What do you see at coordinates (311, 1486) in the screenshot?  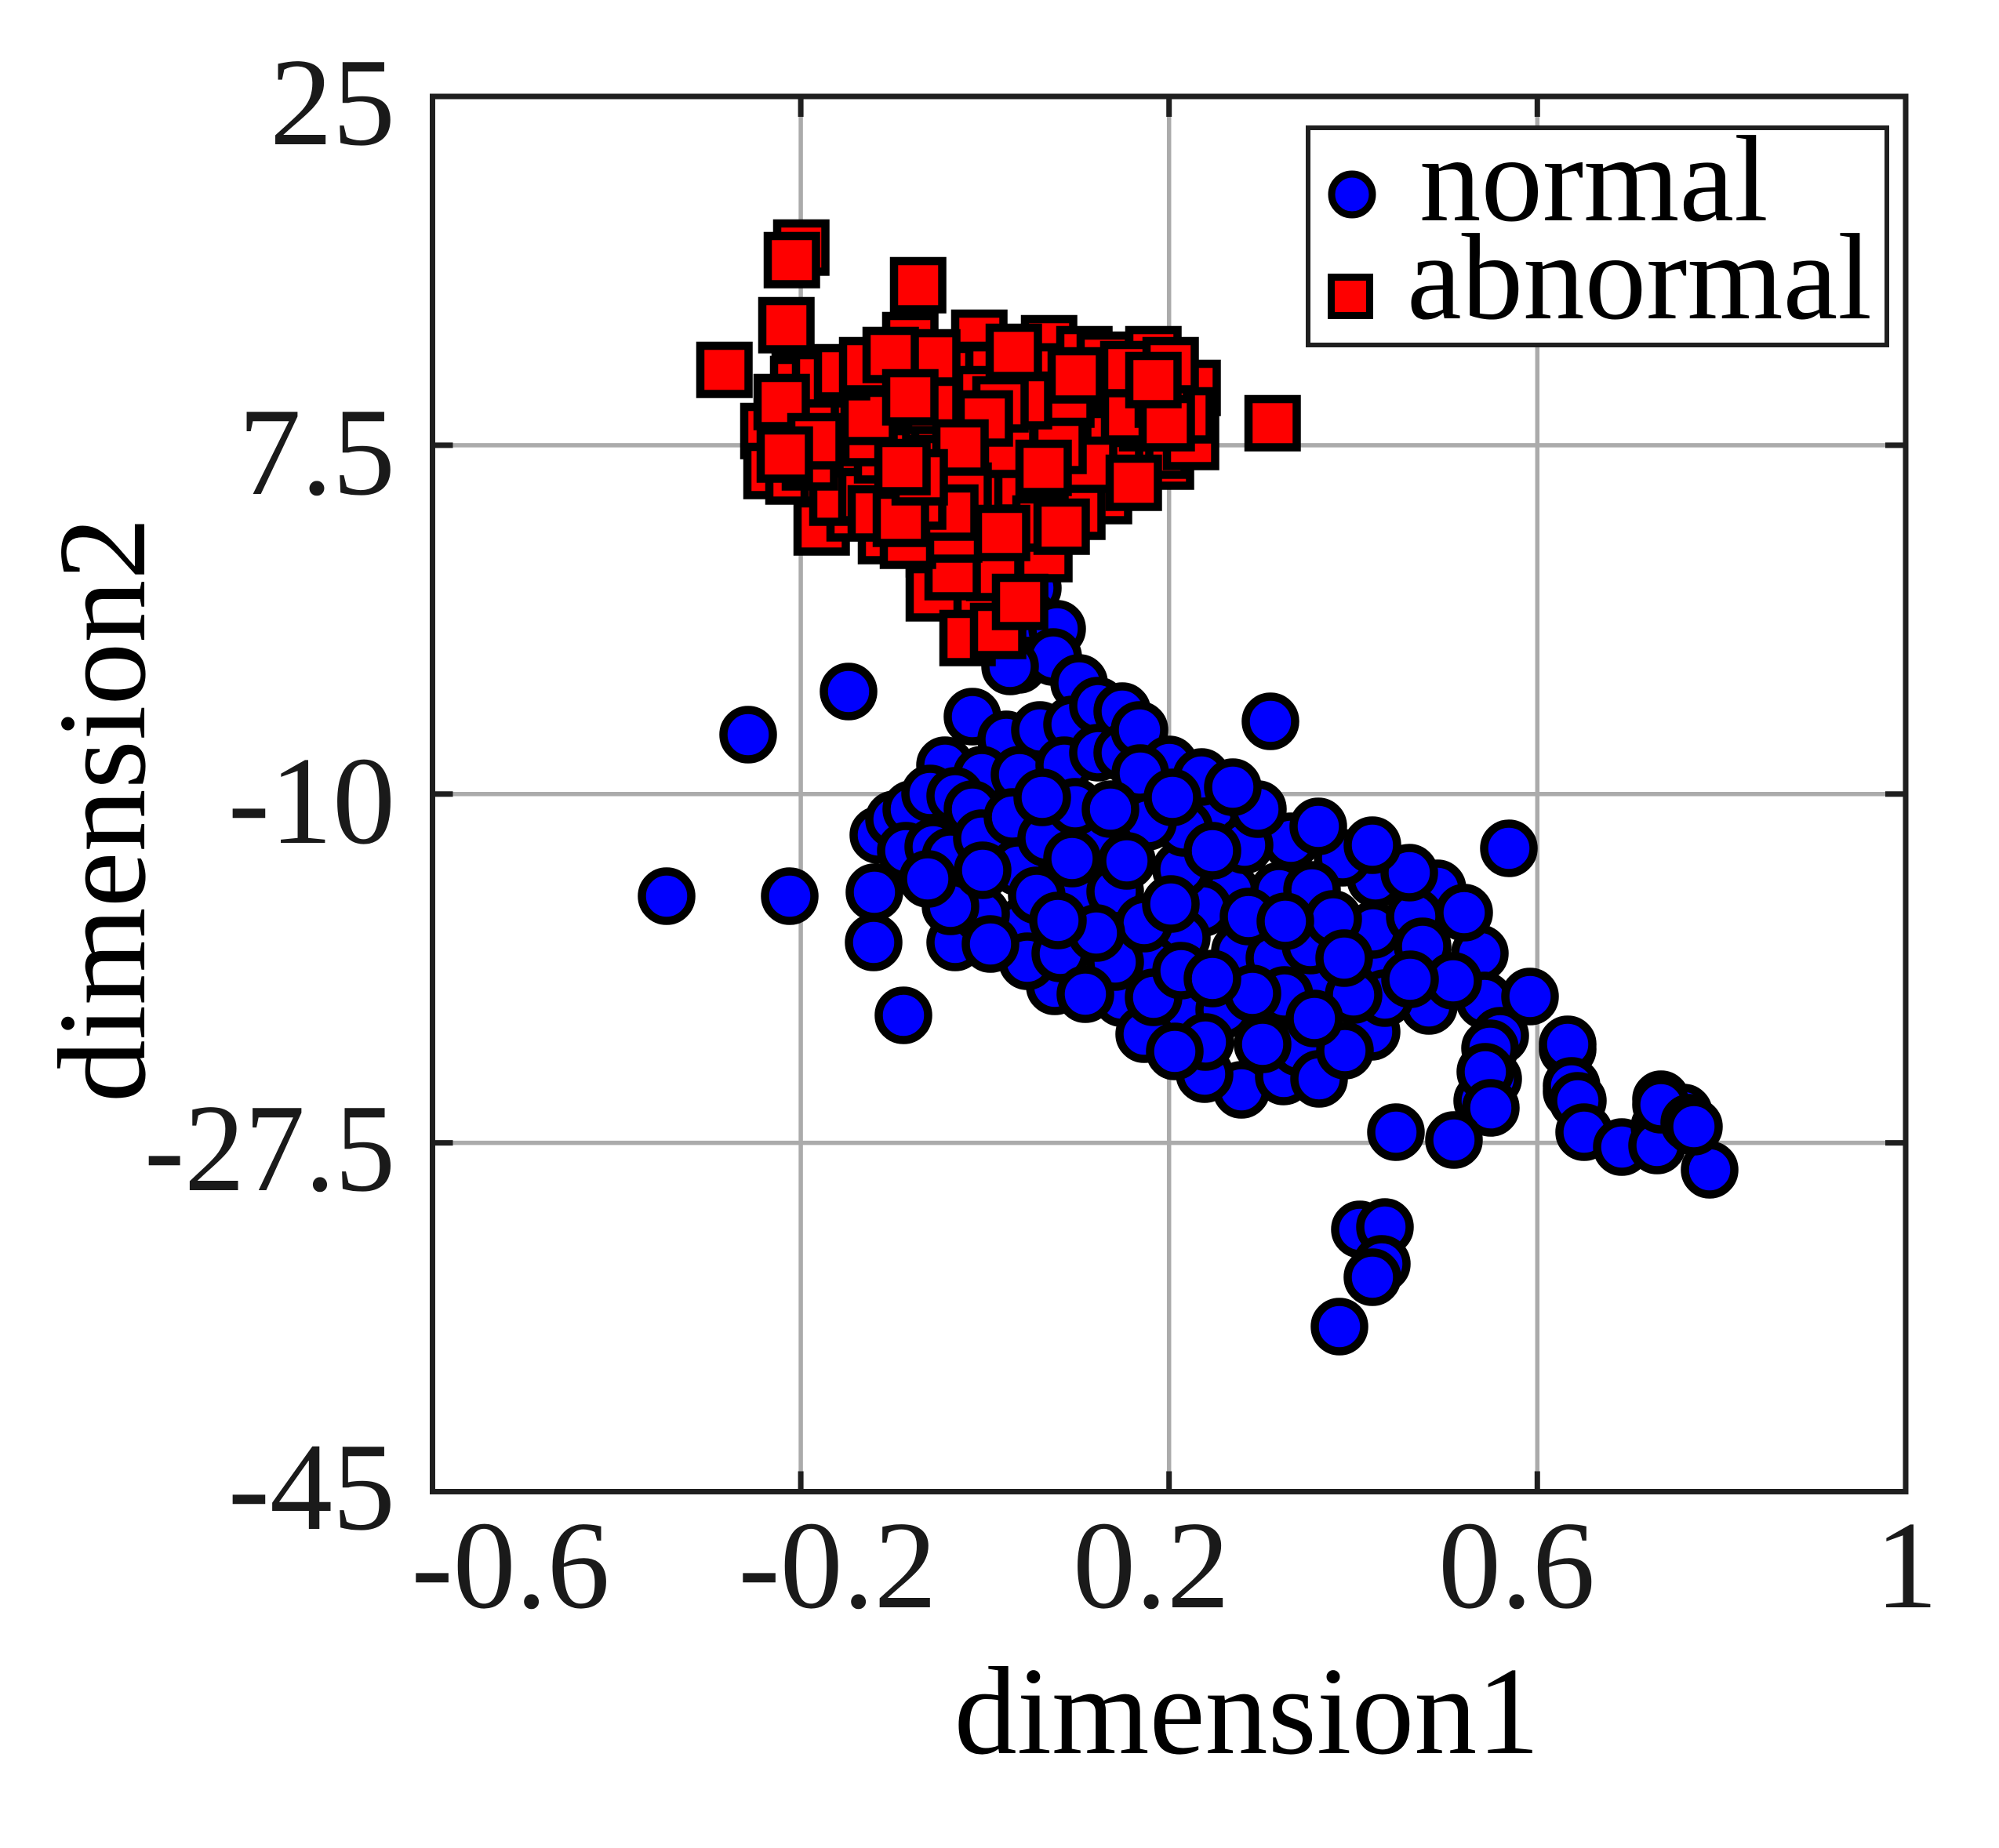 I see `svg-text: -45` at bounding box center [311, 1486].